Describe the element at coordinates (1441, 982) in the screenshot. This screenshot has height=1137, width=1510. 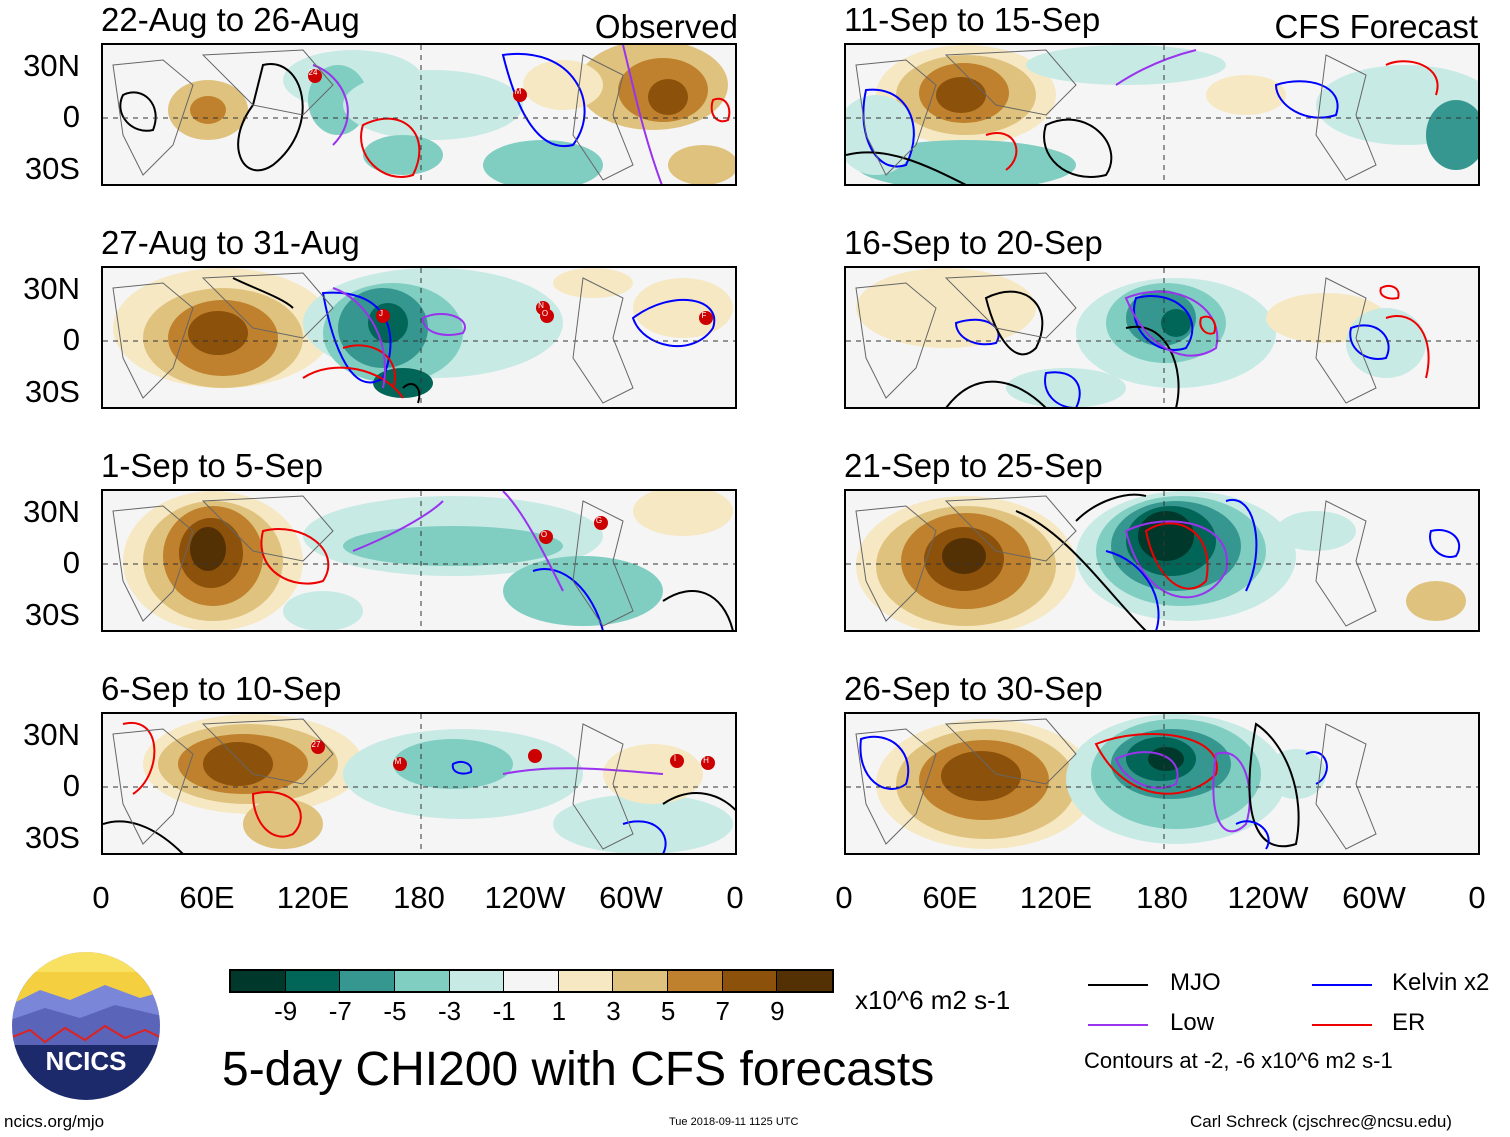
I see `legend-label-kelvin: Kelvin x2` at that location.